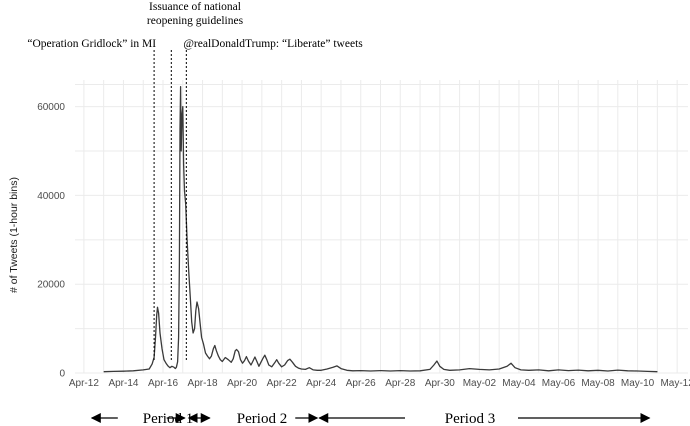 Image resolution: width=690 pixels, height=426 pixels. What do you see at coordinates (598, 383) in the screenshot?
I see `x-tick-label: May-08` at bounding box center [598, 383].